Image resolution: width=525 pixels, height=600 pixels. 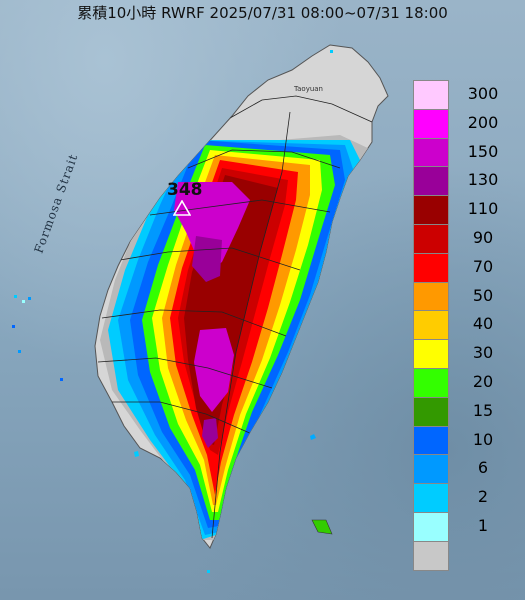 What do you see at coordinates (483, 468) in the screenshot?
I see `legend-label: 6` at bounding box center [483, 468].